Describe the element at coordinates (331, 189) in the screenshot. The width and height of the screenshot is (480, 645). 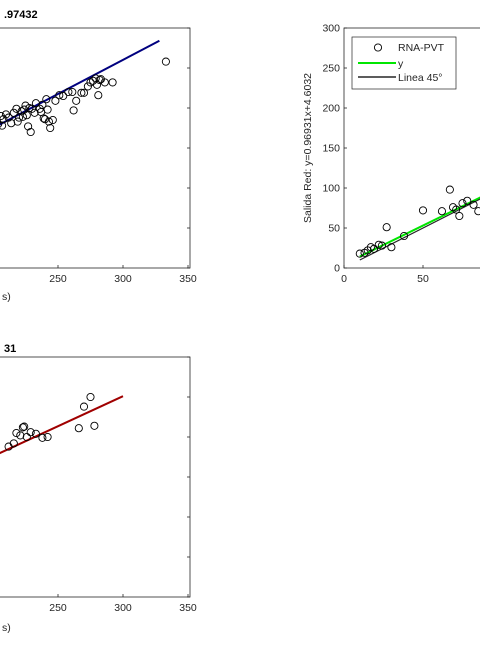
I see `y-tick-label: 100` at that location.